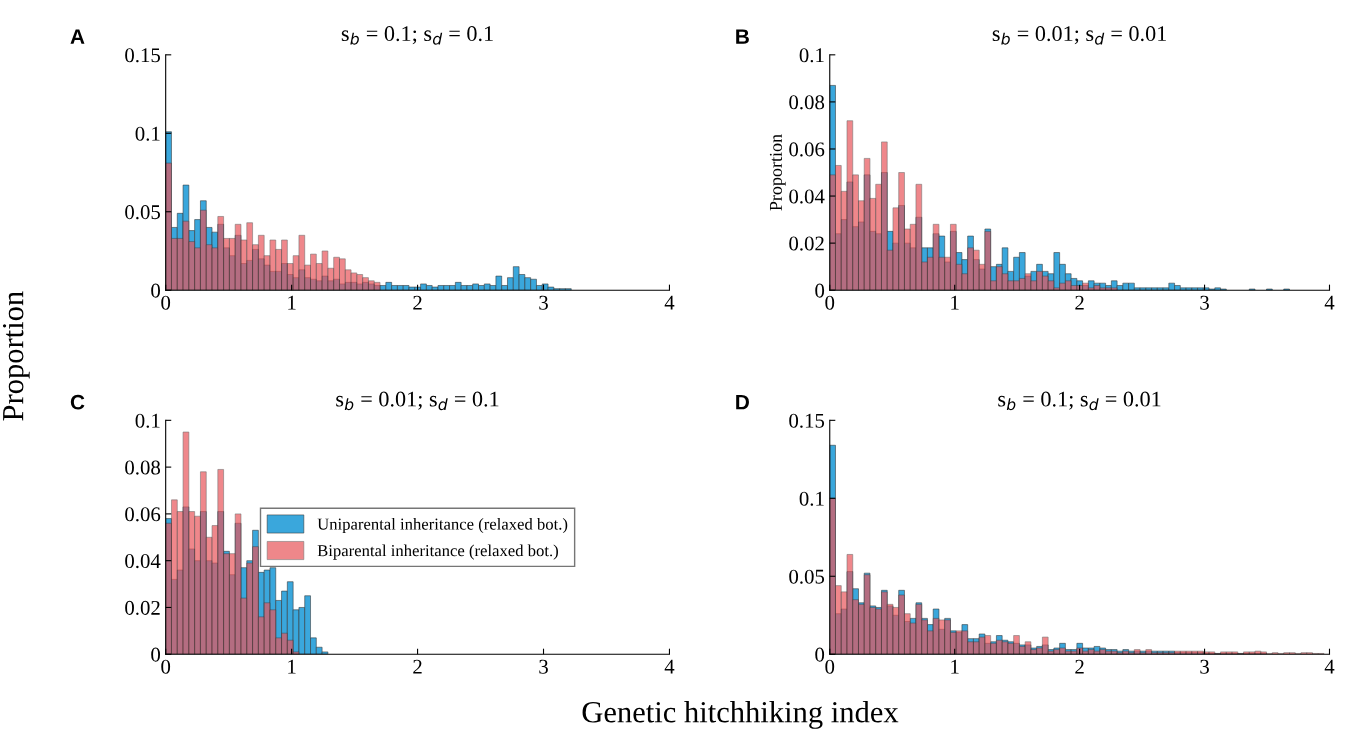 This screenshot has height=731, width=1347. What do you see at coordinates (740, 715) in the screenshot?
I see `x-axis-title: Genetic hitchhiking index` at bounding box center [740, 715].